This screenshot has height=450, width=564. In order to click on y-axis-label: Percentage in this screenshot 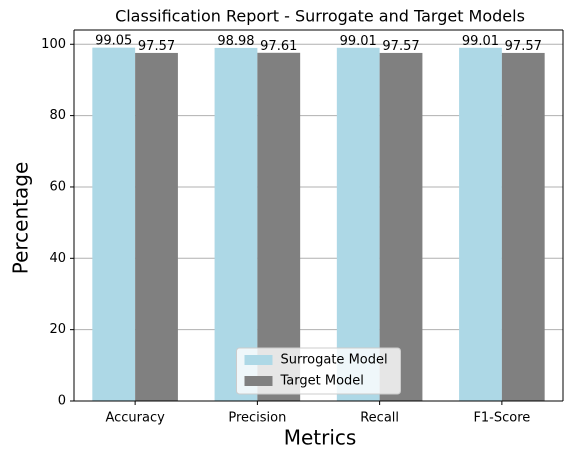, I will do `click(21, 218)`.